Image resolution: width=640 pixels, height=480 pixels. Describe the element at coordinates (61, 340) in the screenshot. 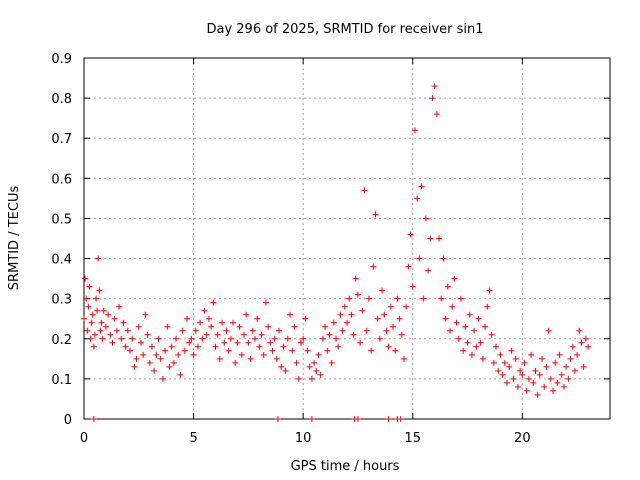

I see `y-tick-label: 0.2` at that location.